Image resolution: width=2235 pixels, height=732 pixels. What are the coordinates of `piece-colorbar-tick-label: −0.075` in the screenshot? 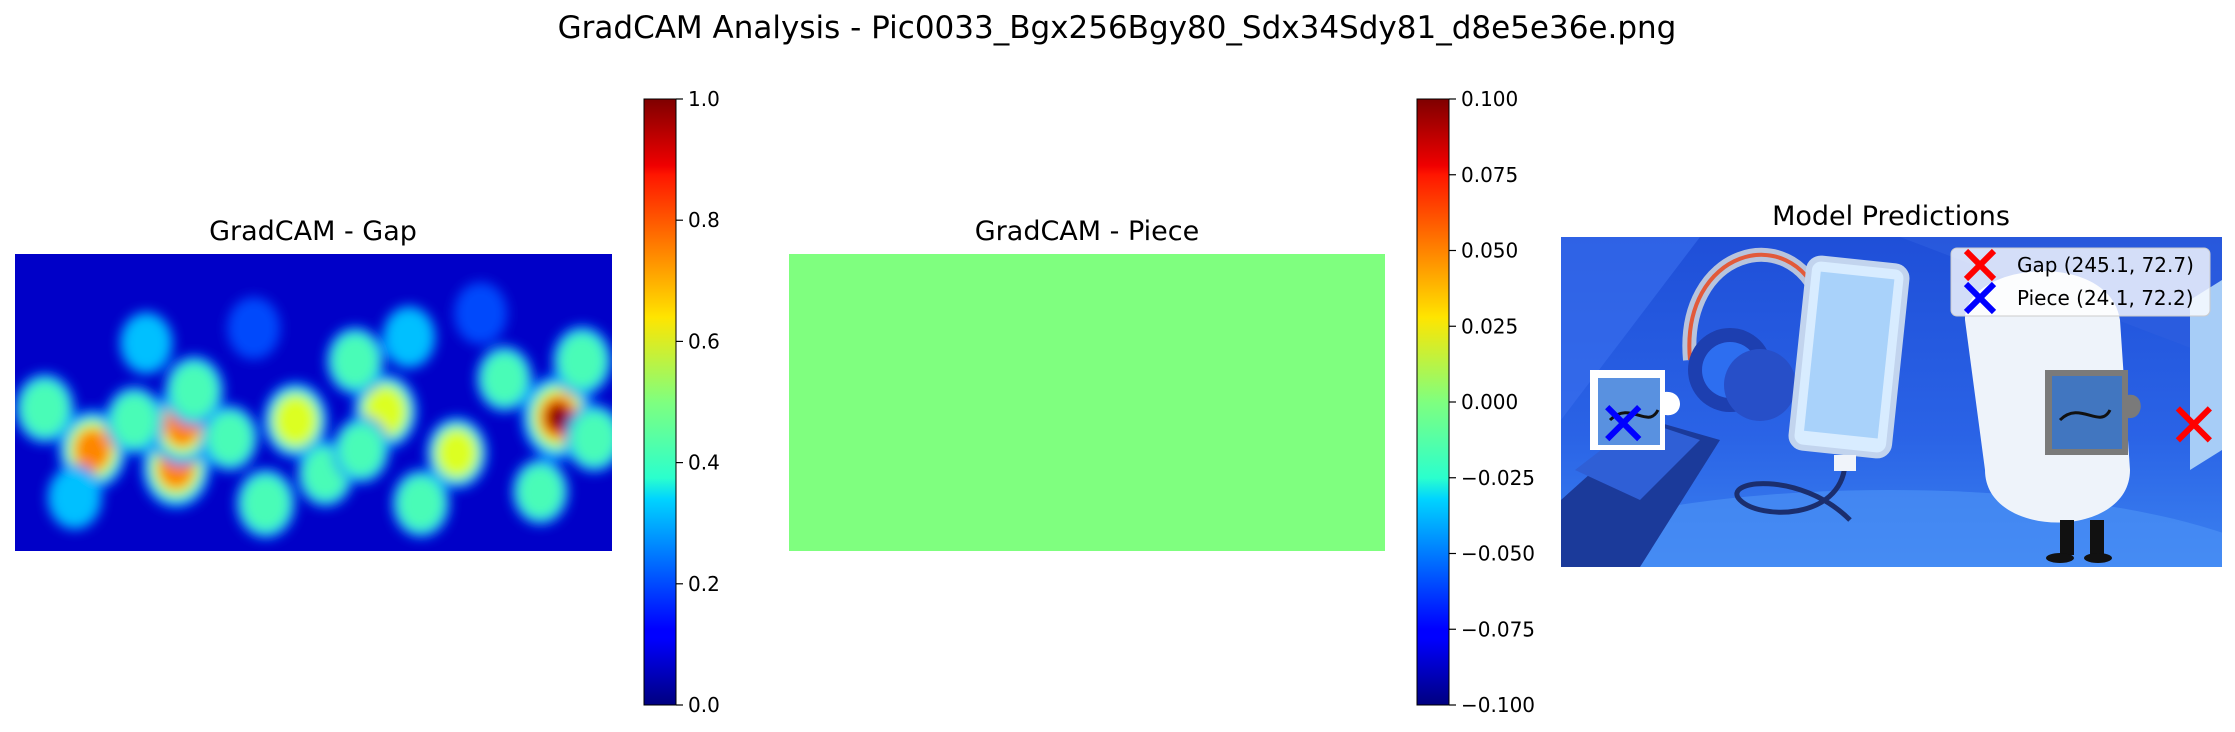 It's located at (1498, 629).